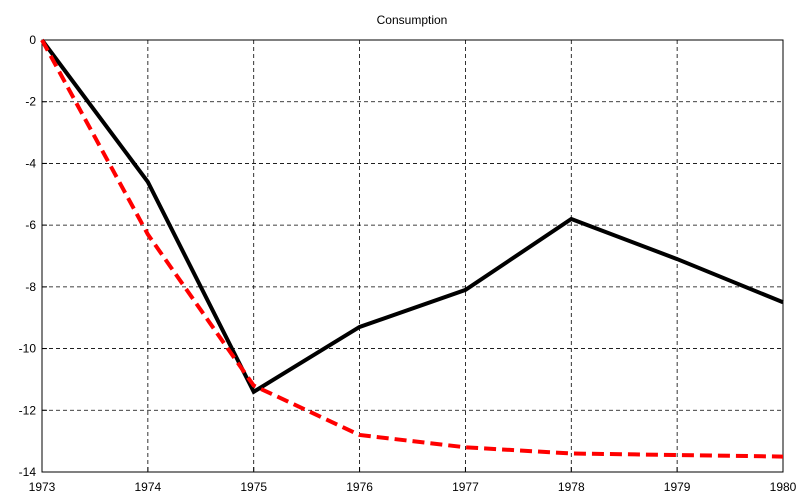 This screenshot has width=803, height=497. Describe the element at coordinates (42, 487) in the screenshot. I see `x-tick-label: 1973` at that location.